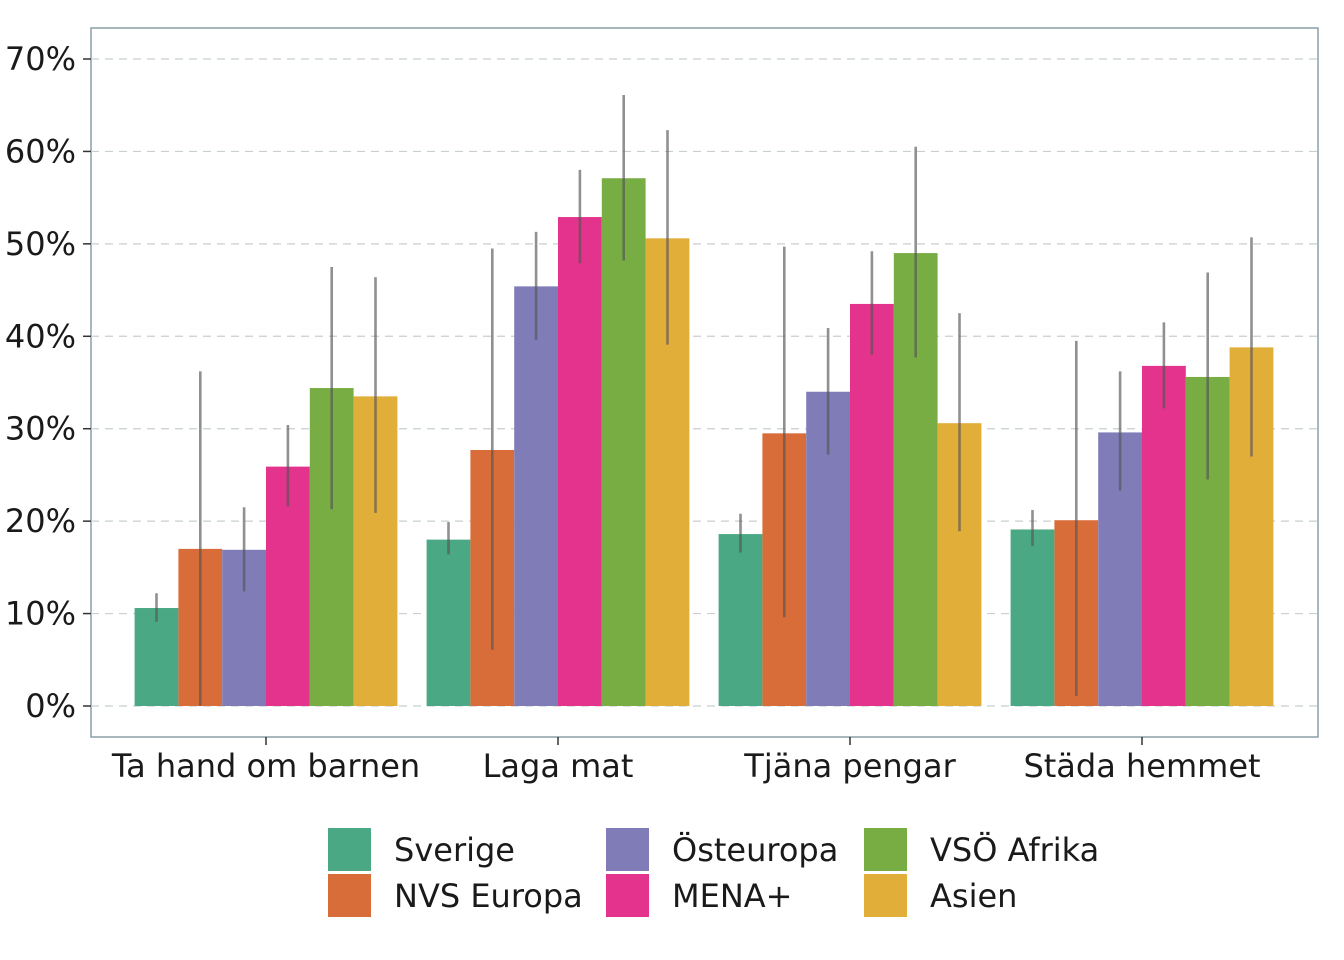 This screenshot has height=960, width=1344. I want to click on y-axis: 0% 10% 20% 30% 40% 50% 60% 70%, so click(48, 382).